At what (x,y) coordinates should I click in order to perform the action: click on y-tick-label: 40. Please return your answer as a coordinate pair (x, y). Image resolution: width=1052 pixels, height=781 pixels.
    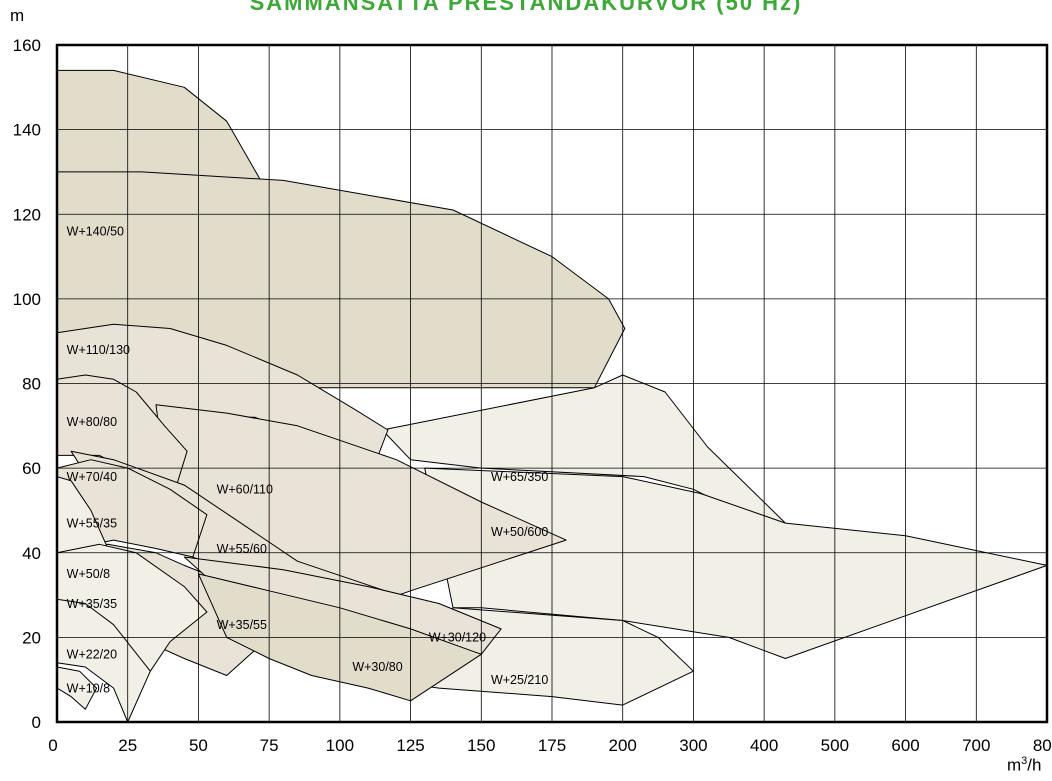
    Looking at the image, I should click on (31, 553).